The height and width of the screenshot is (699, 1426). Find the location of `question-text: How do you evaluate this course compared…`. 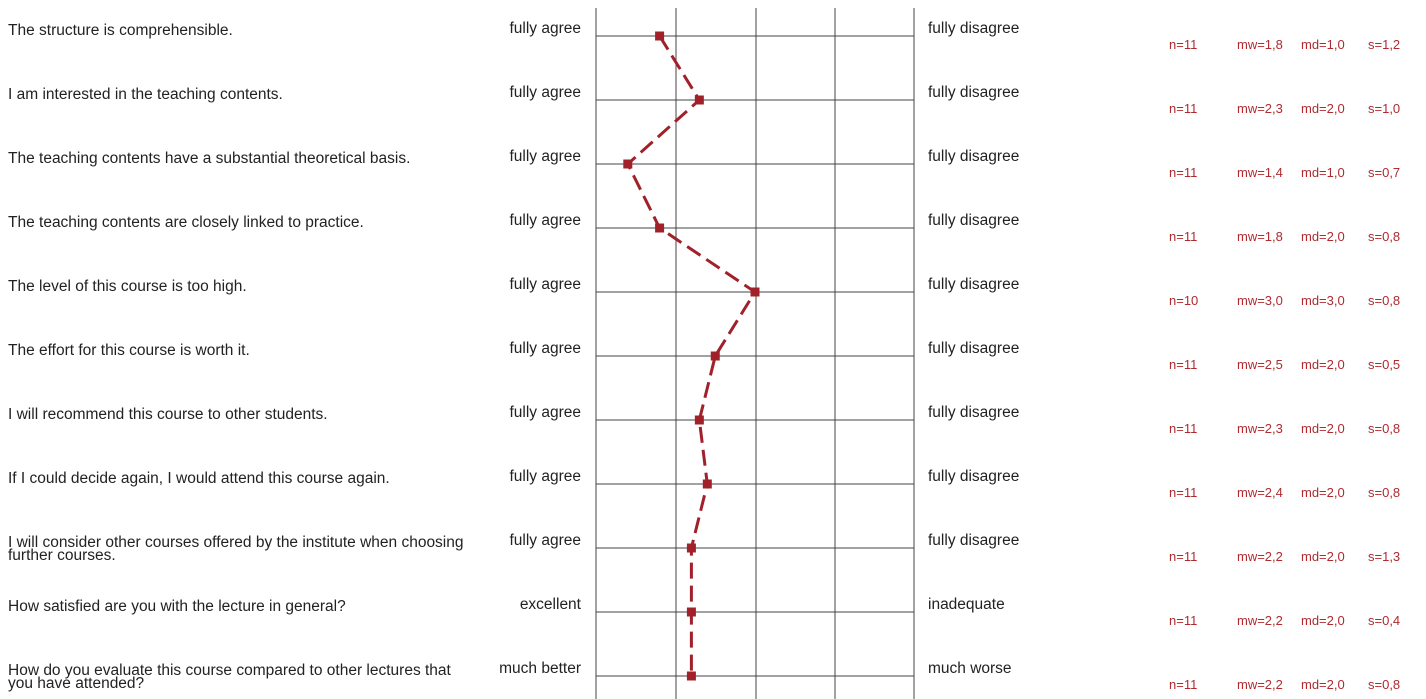

question-text: How do you evaluate this course compared… is located at coordinates (229, 677).